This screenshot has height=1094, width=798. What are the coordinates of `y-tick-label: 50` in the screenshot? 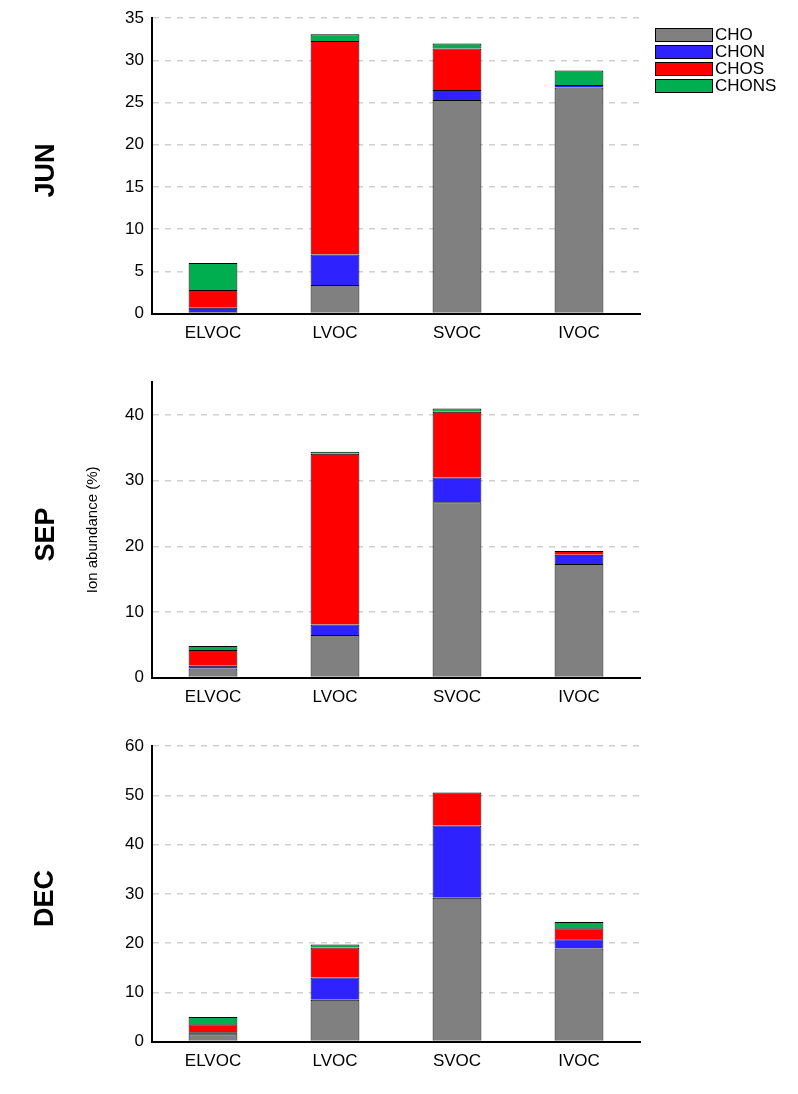 It's located at (134, 795).